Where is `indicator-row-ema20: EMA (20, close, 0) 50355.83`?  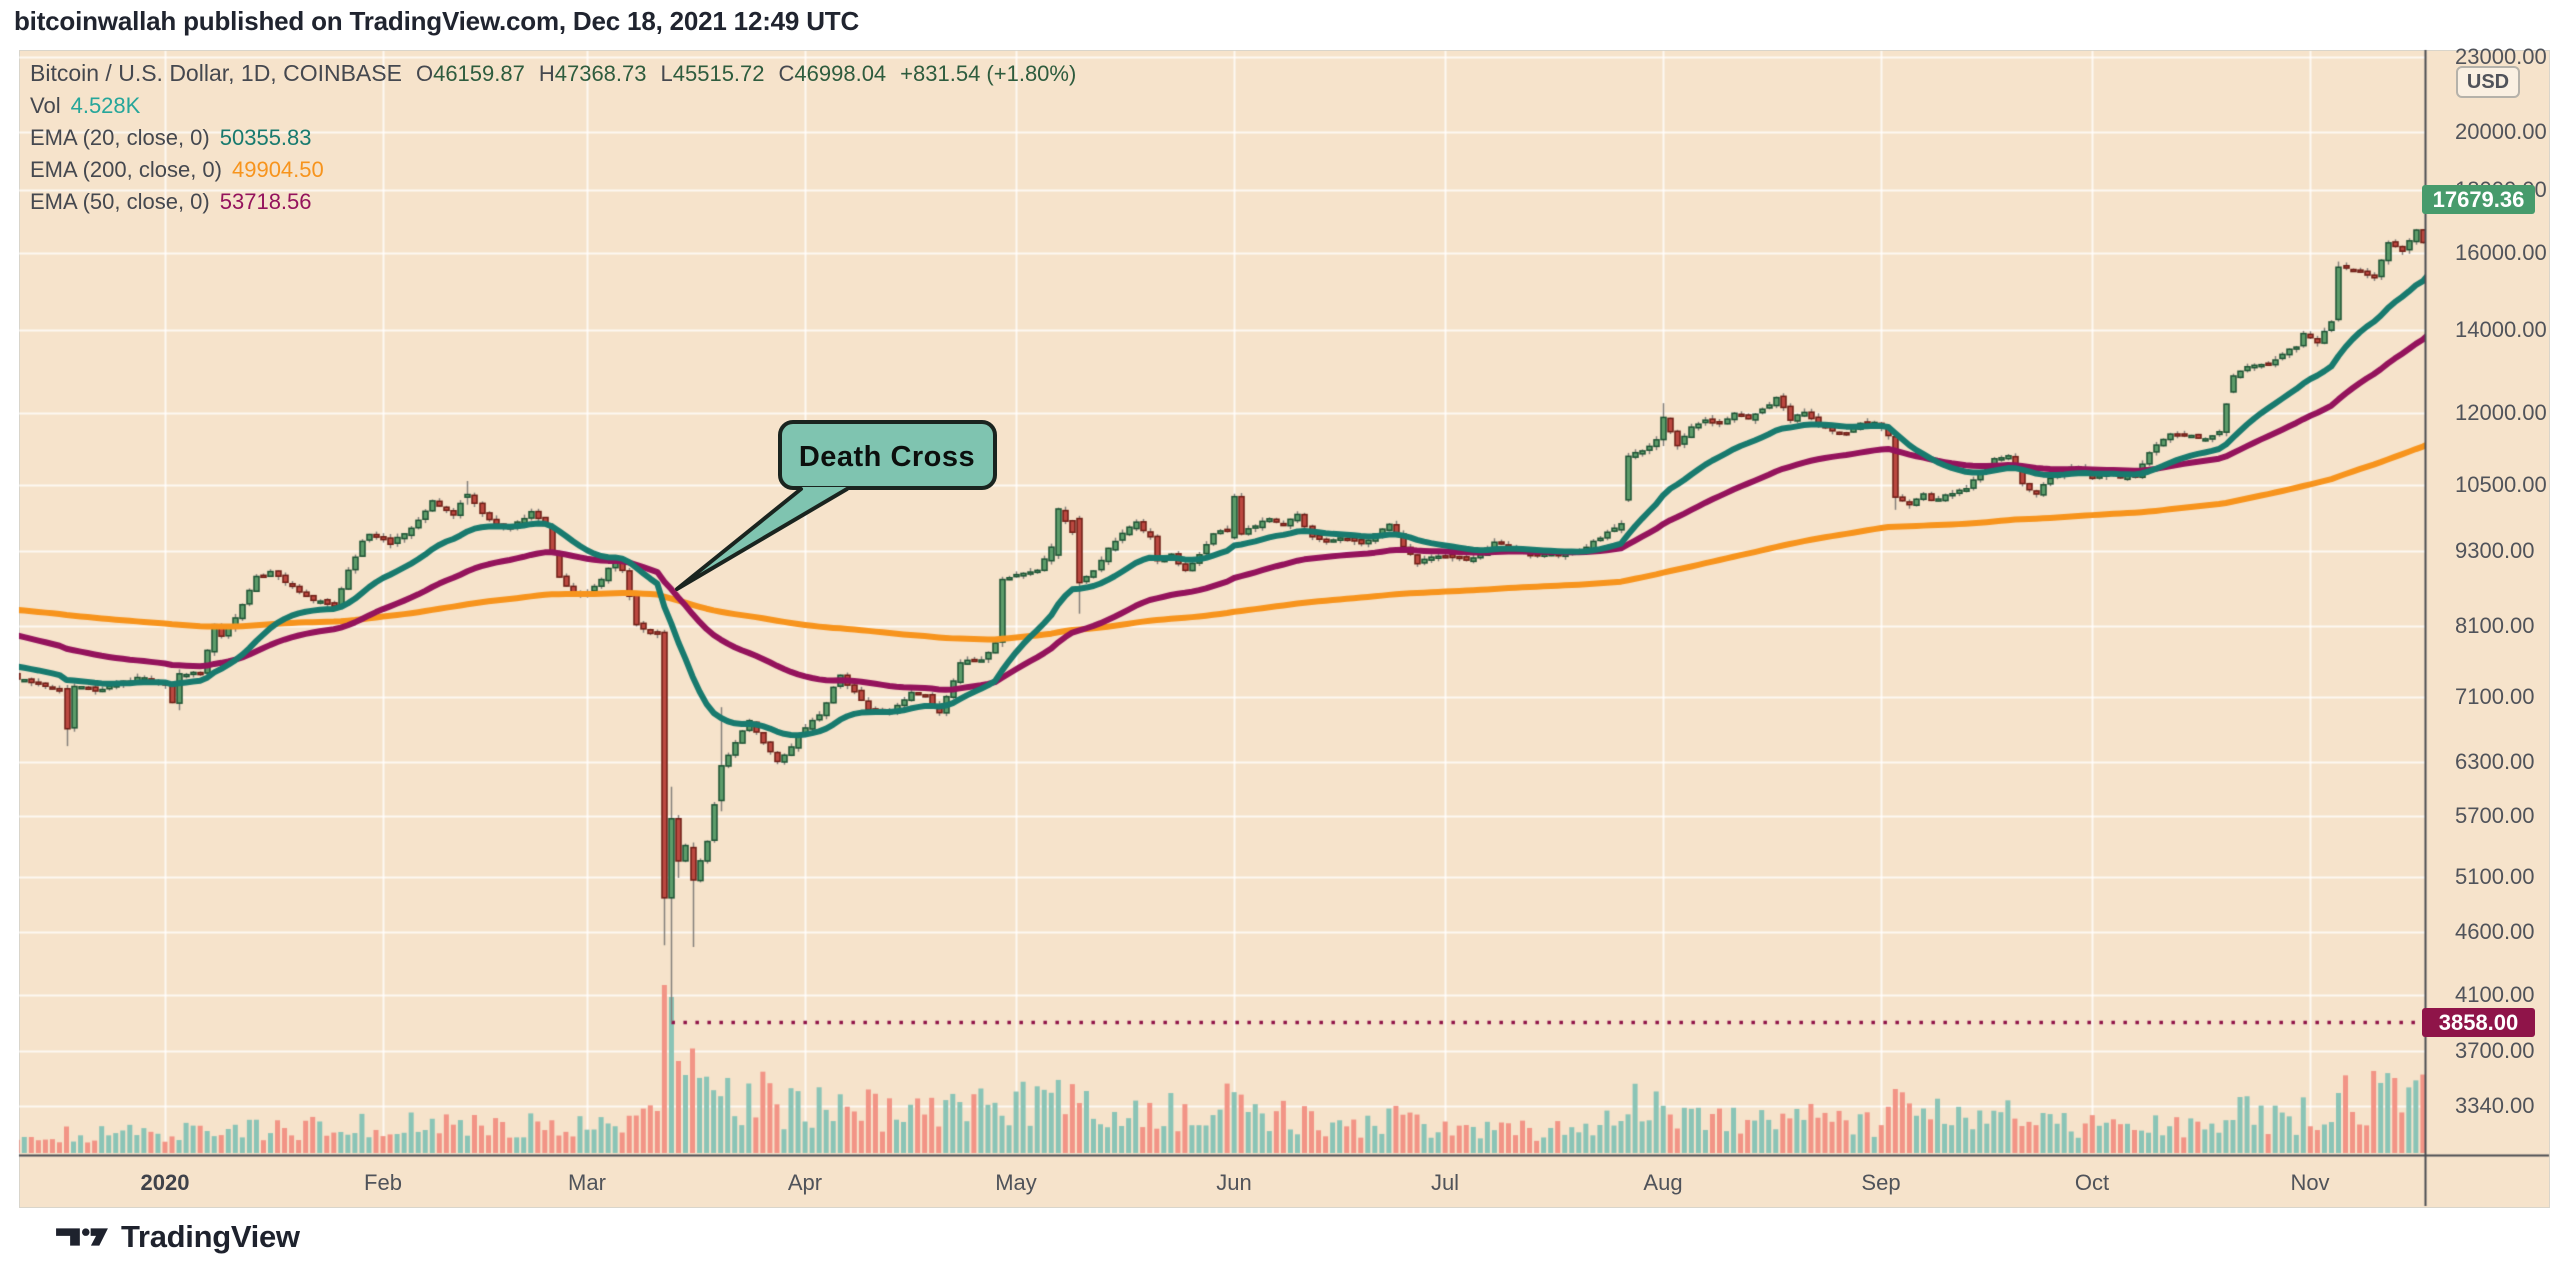
indicator-row-ema20: EMA (20, close, 0) 50355.83 is located at coordinates (553, 138).